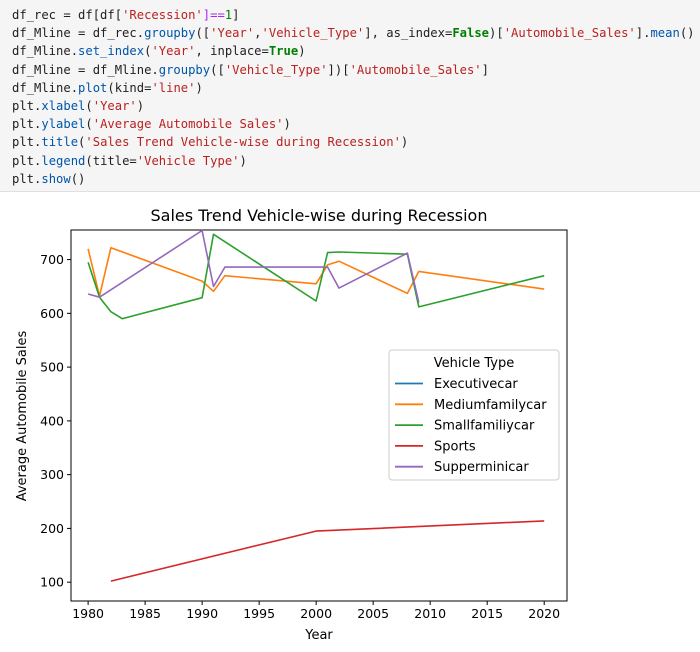  I want to click on x-tick-label: 2005, so click(373, 613).